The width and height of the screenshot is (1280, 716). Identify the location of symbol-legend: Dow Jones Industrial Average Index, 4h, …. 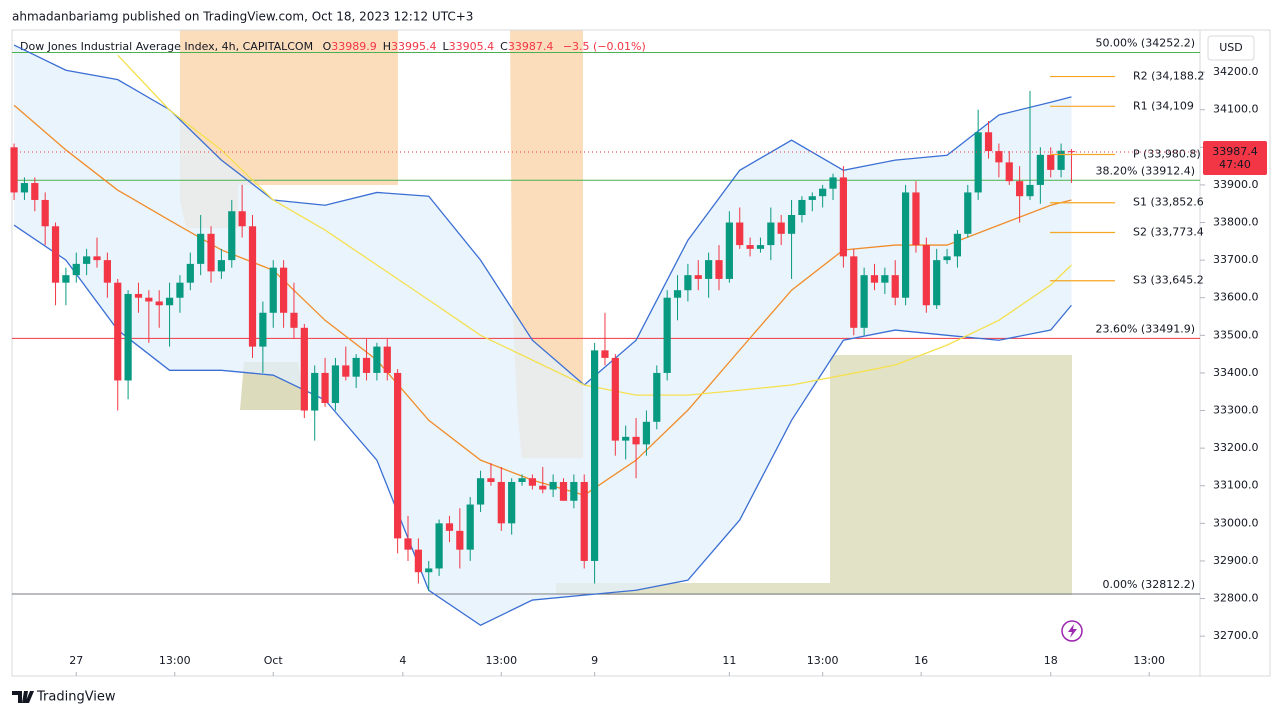
(333, 46).